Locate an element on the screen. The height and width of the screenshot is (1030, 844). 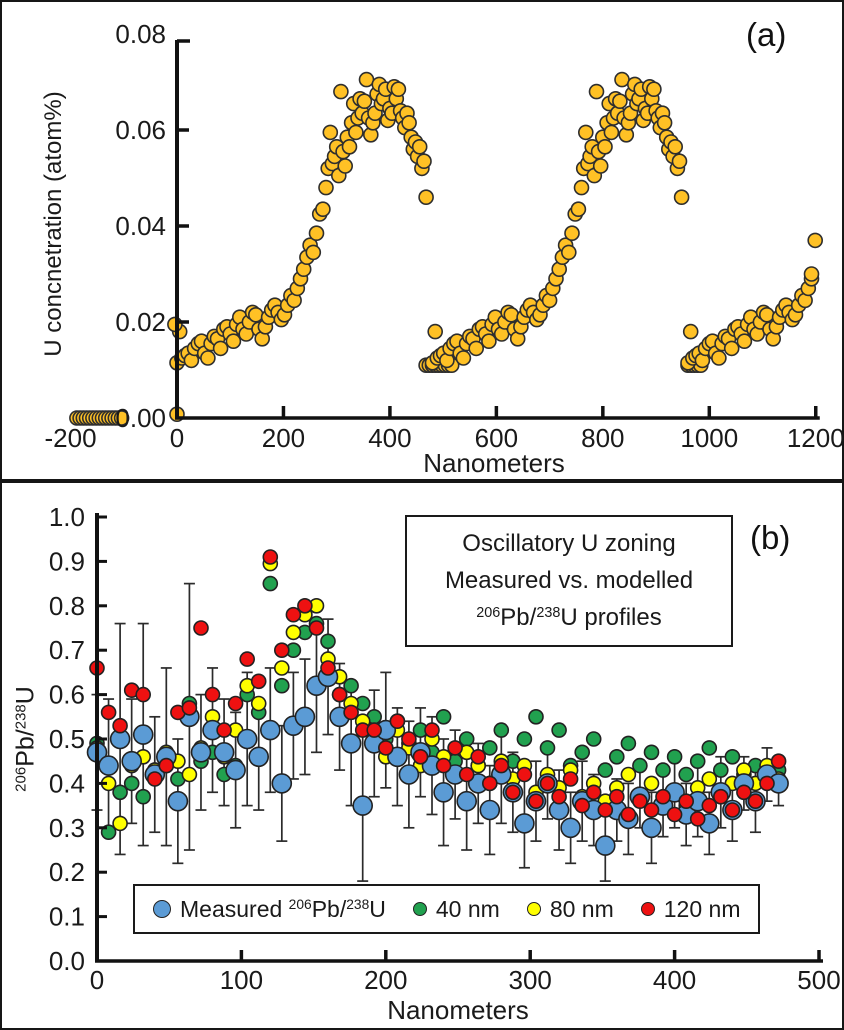
svg-text: 0.06 is located at coordinates (140, 130).